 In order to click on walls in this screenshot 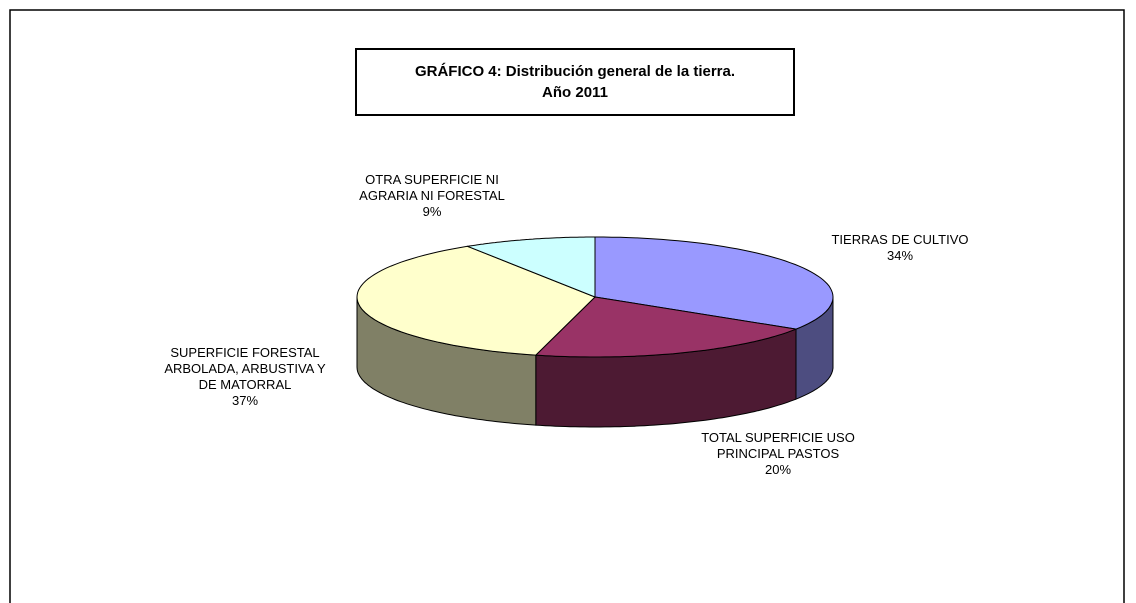, I will do `click(595, 362)`.